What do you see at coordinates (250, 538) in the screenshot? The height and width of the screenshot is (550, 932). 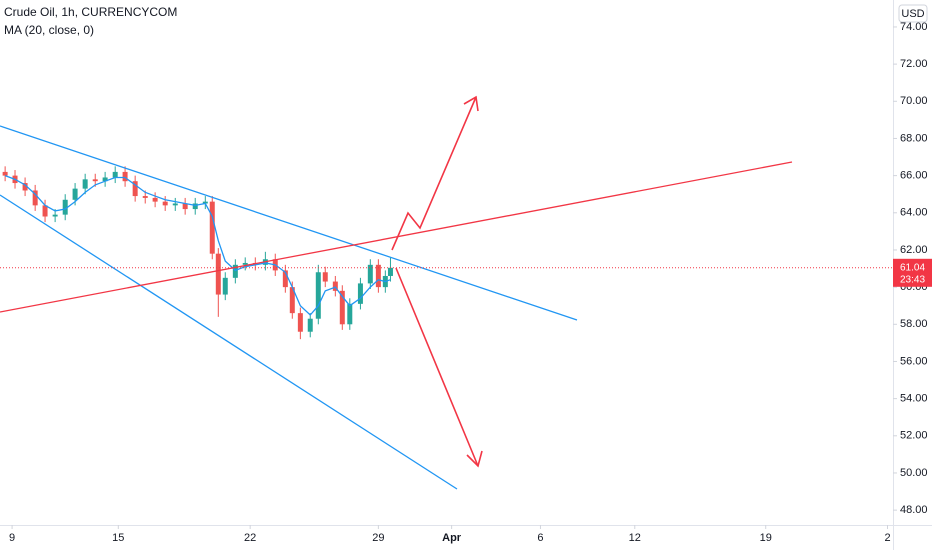 I see `x-tick-label: 22` at bounding box center [250, 538].